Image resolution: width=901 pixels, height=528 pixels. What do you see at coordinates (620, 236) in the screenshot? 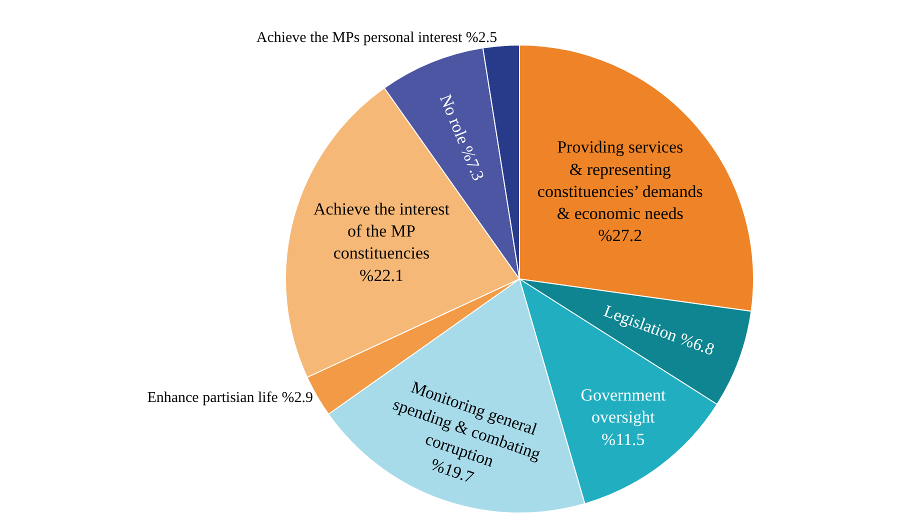
I see `data-label: %27.2` at bounding box center [620, 236].